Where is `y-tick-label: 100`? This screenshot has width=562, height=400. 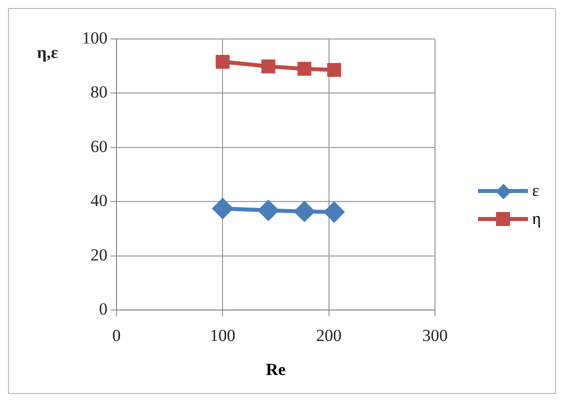
y-tick-label: 100 is located at coordinates (95, 38).